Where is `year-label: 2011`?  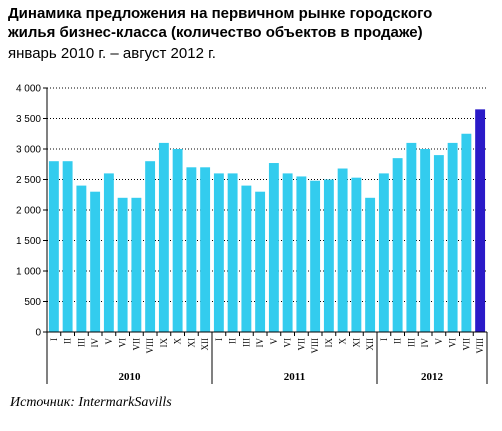 year-label: 2011 is located at coordinates (294, 377).